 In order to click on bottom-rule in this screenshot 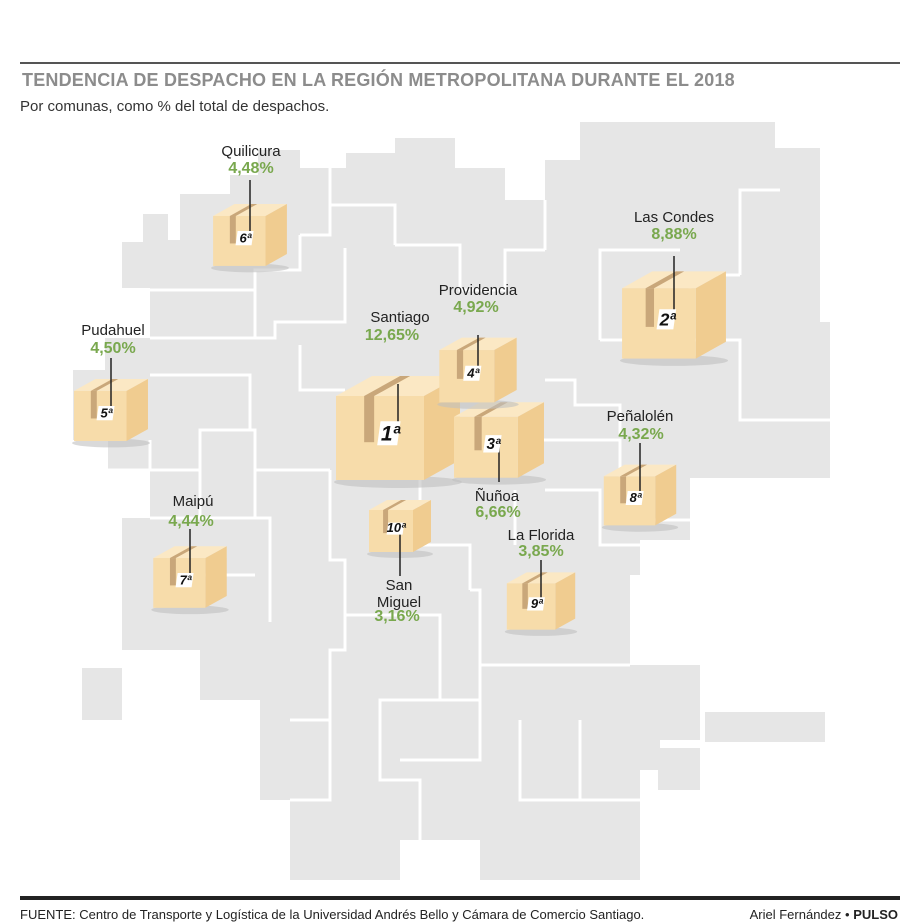, I will do `click(460, 898)`.